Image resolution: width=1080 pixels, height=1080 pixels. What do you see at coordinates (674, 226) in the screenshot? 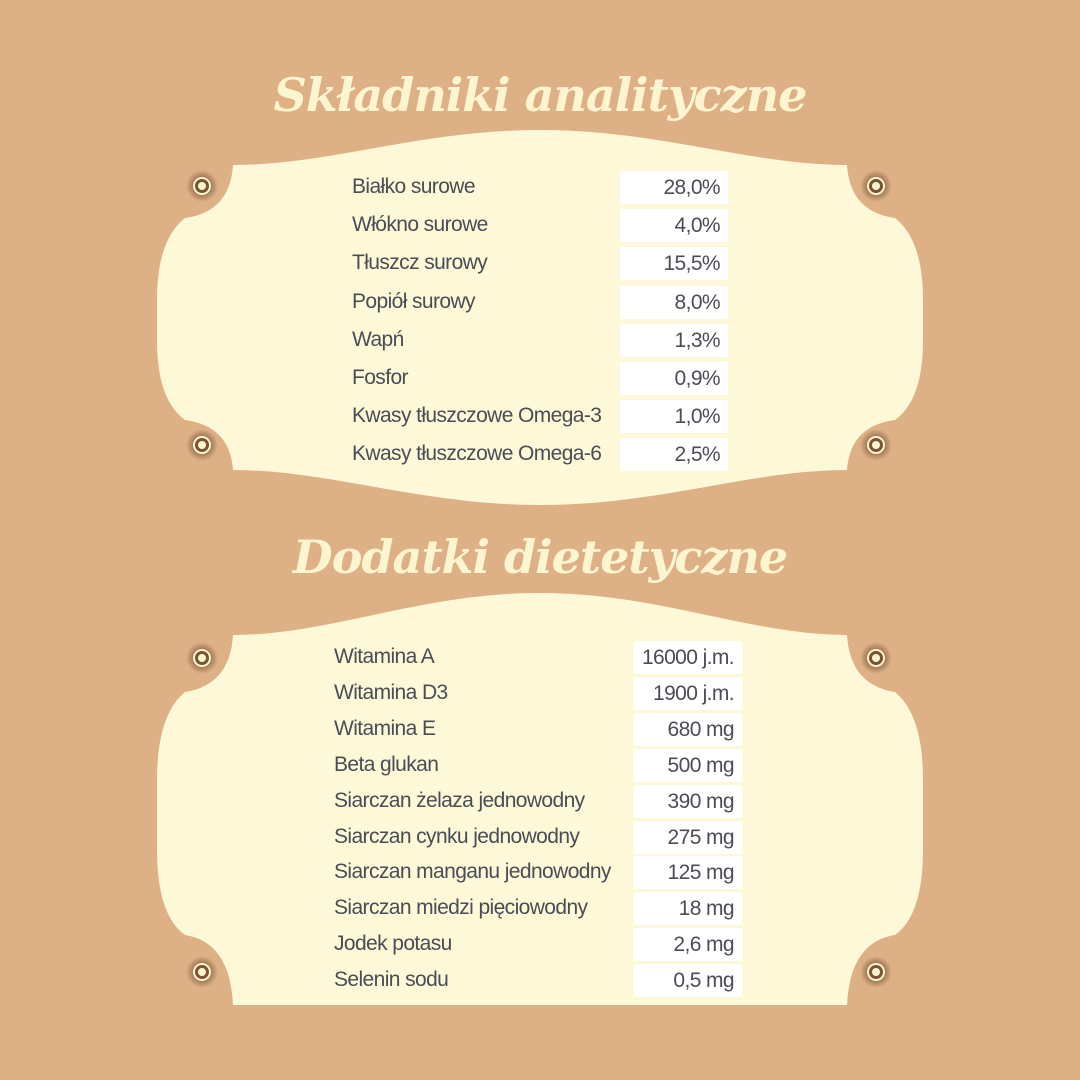
I see `row-value: 4,0%` at bounding box center [674, 226].